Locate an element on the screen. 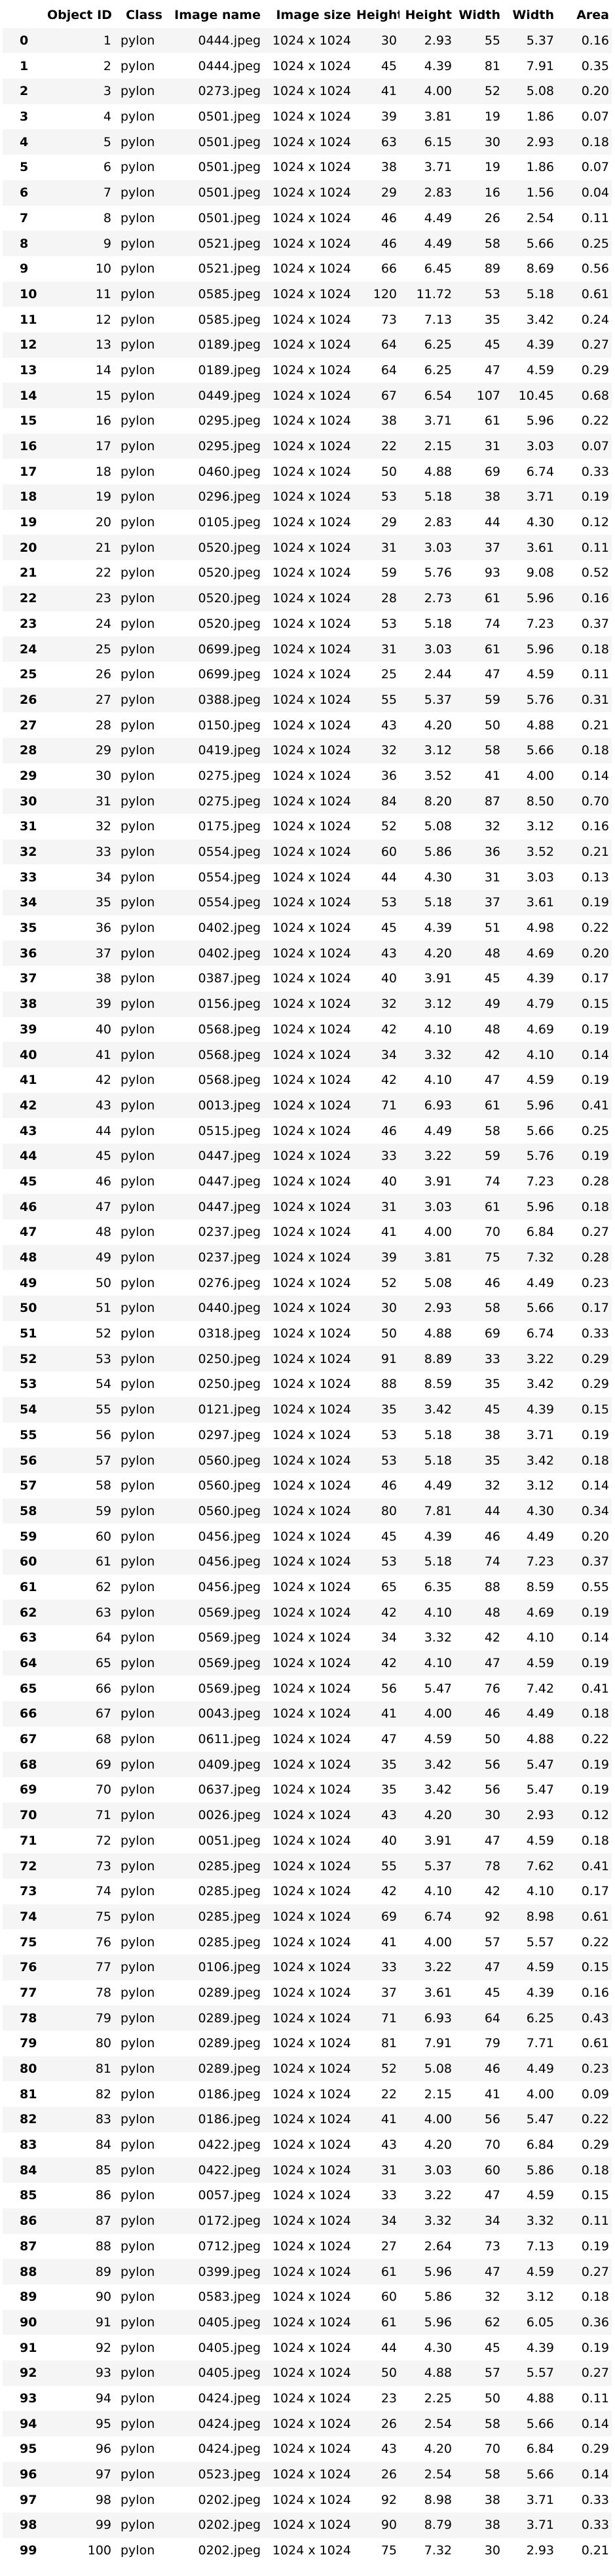 The image size is (615, 2576). height-px-cell: 30 is located at coordinates (389, 40).